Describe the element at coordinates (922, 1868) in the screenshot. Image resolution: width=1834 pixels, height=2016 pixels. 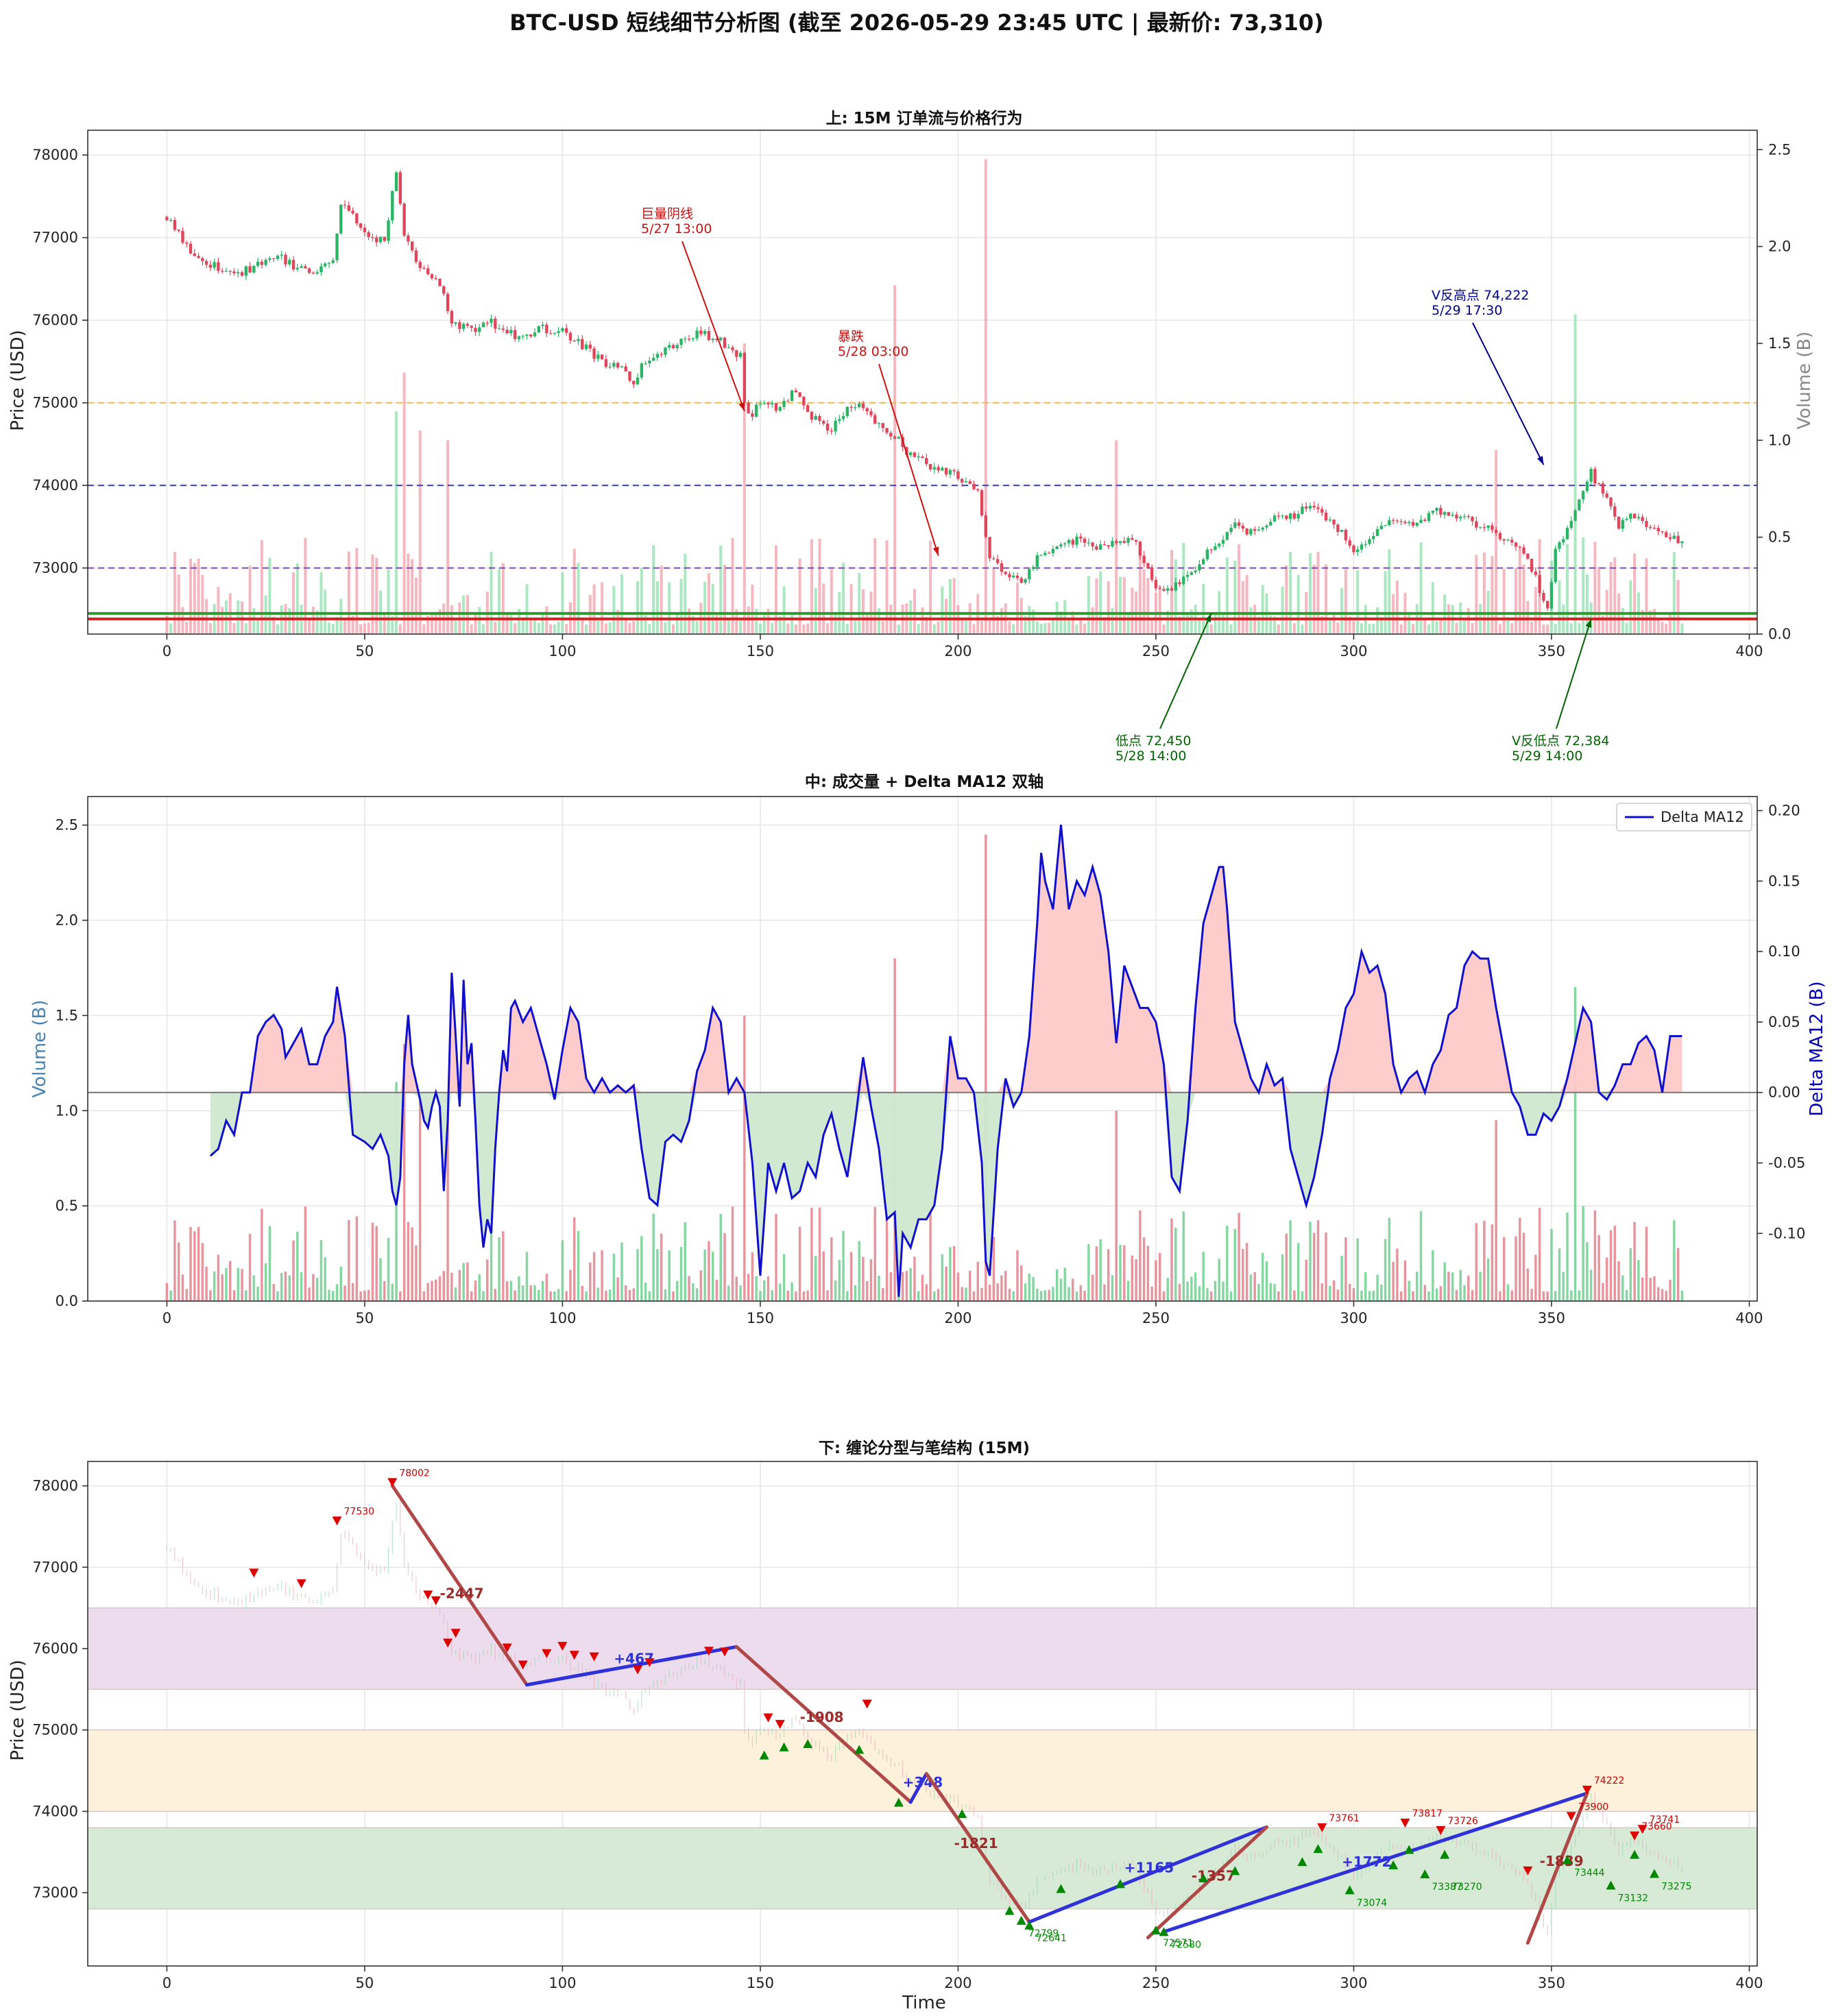
I see `price-zone-band` at that location.